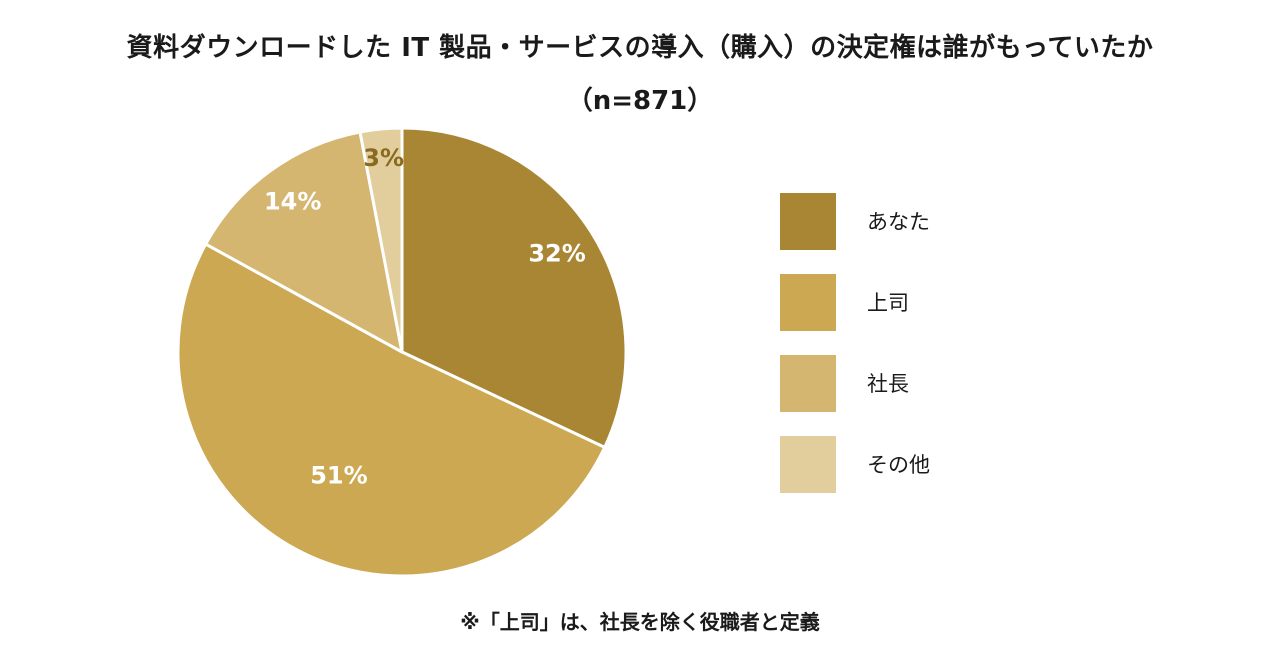 This screenshot has height=670, width=1280. I want to click on legend-item-shachou: 社長, so click(910, 383).